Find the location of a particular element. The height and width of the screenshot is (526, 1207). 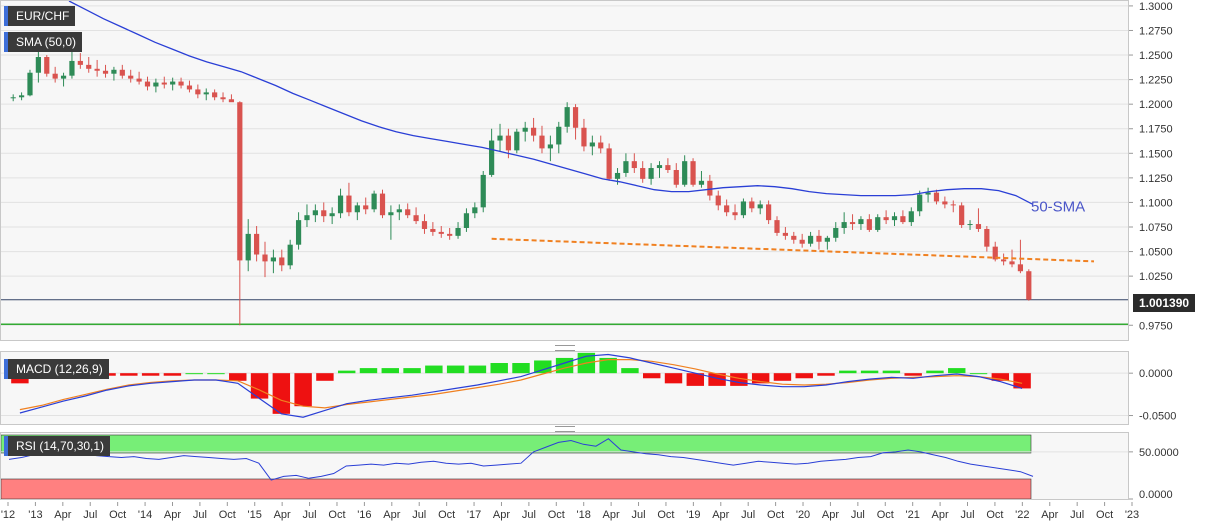

time-tick-label: '12 is located at coordinates (8, 515).